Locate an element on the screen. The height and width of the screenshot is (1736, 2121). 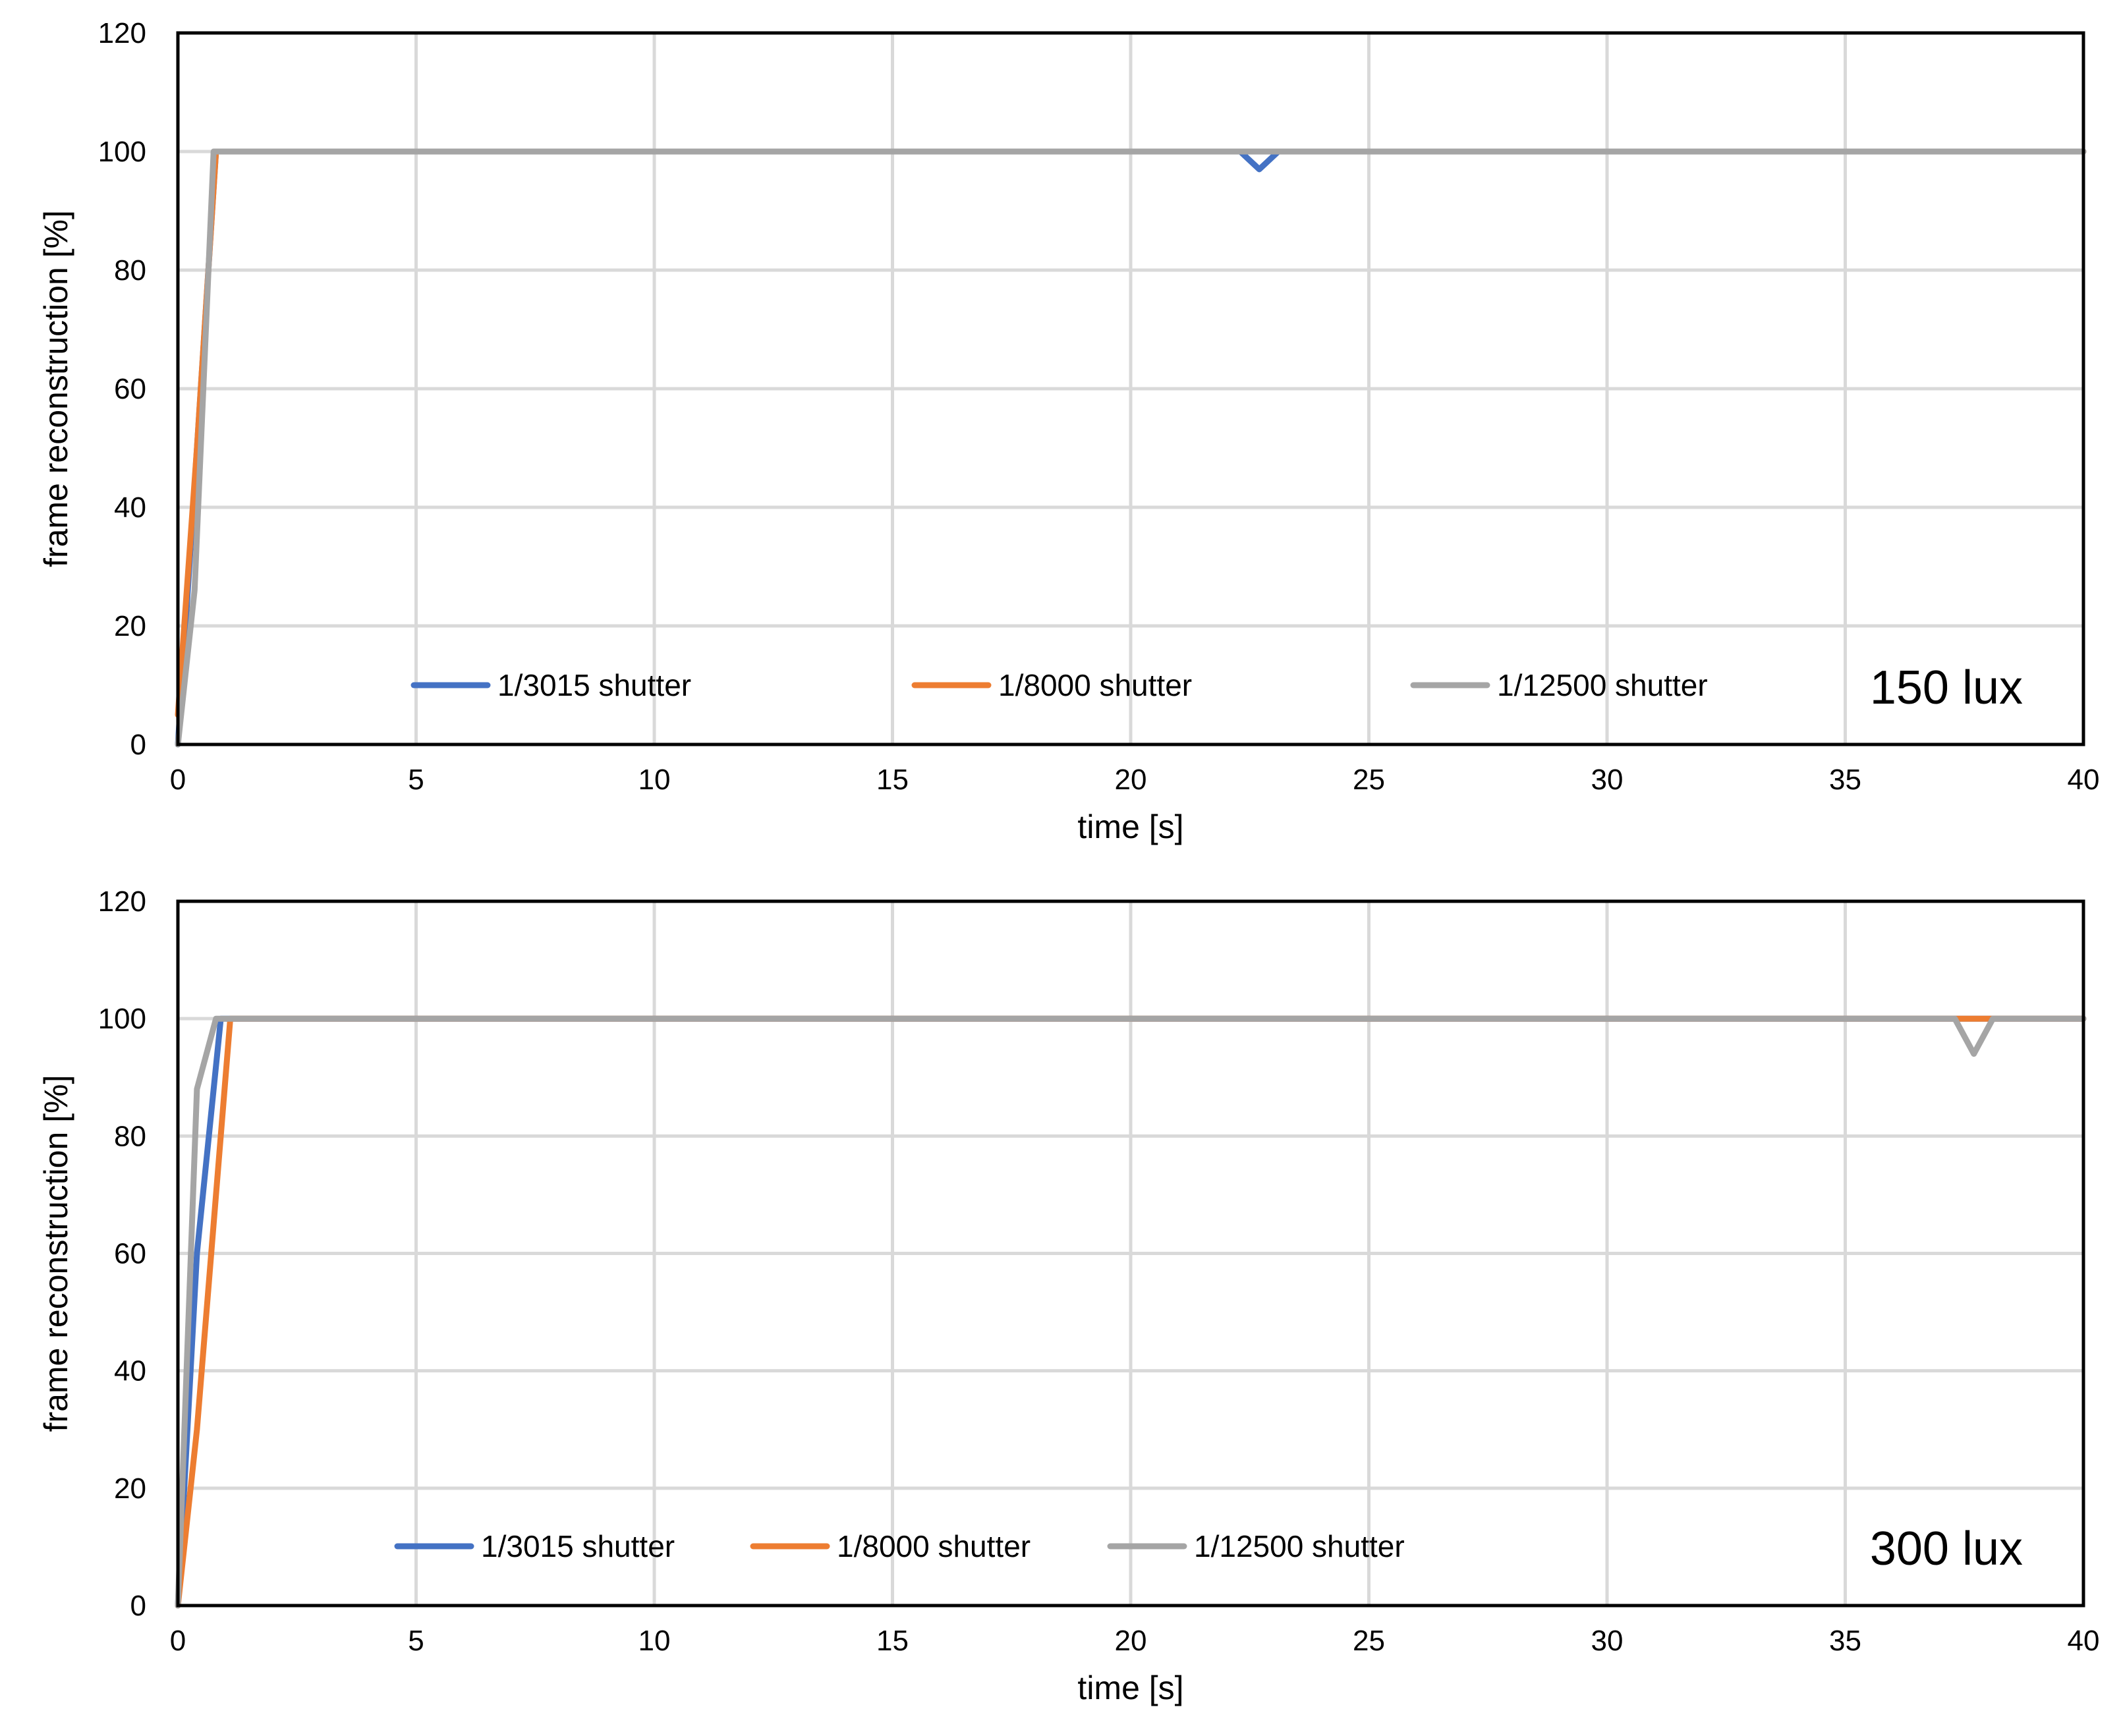
illuminance-label: 150 lux is located at coordinates (1947, 687).